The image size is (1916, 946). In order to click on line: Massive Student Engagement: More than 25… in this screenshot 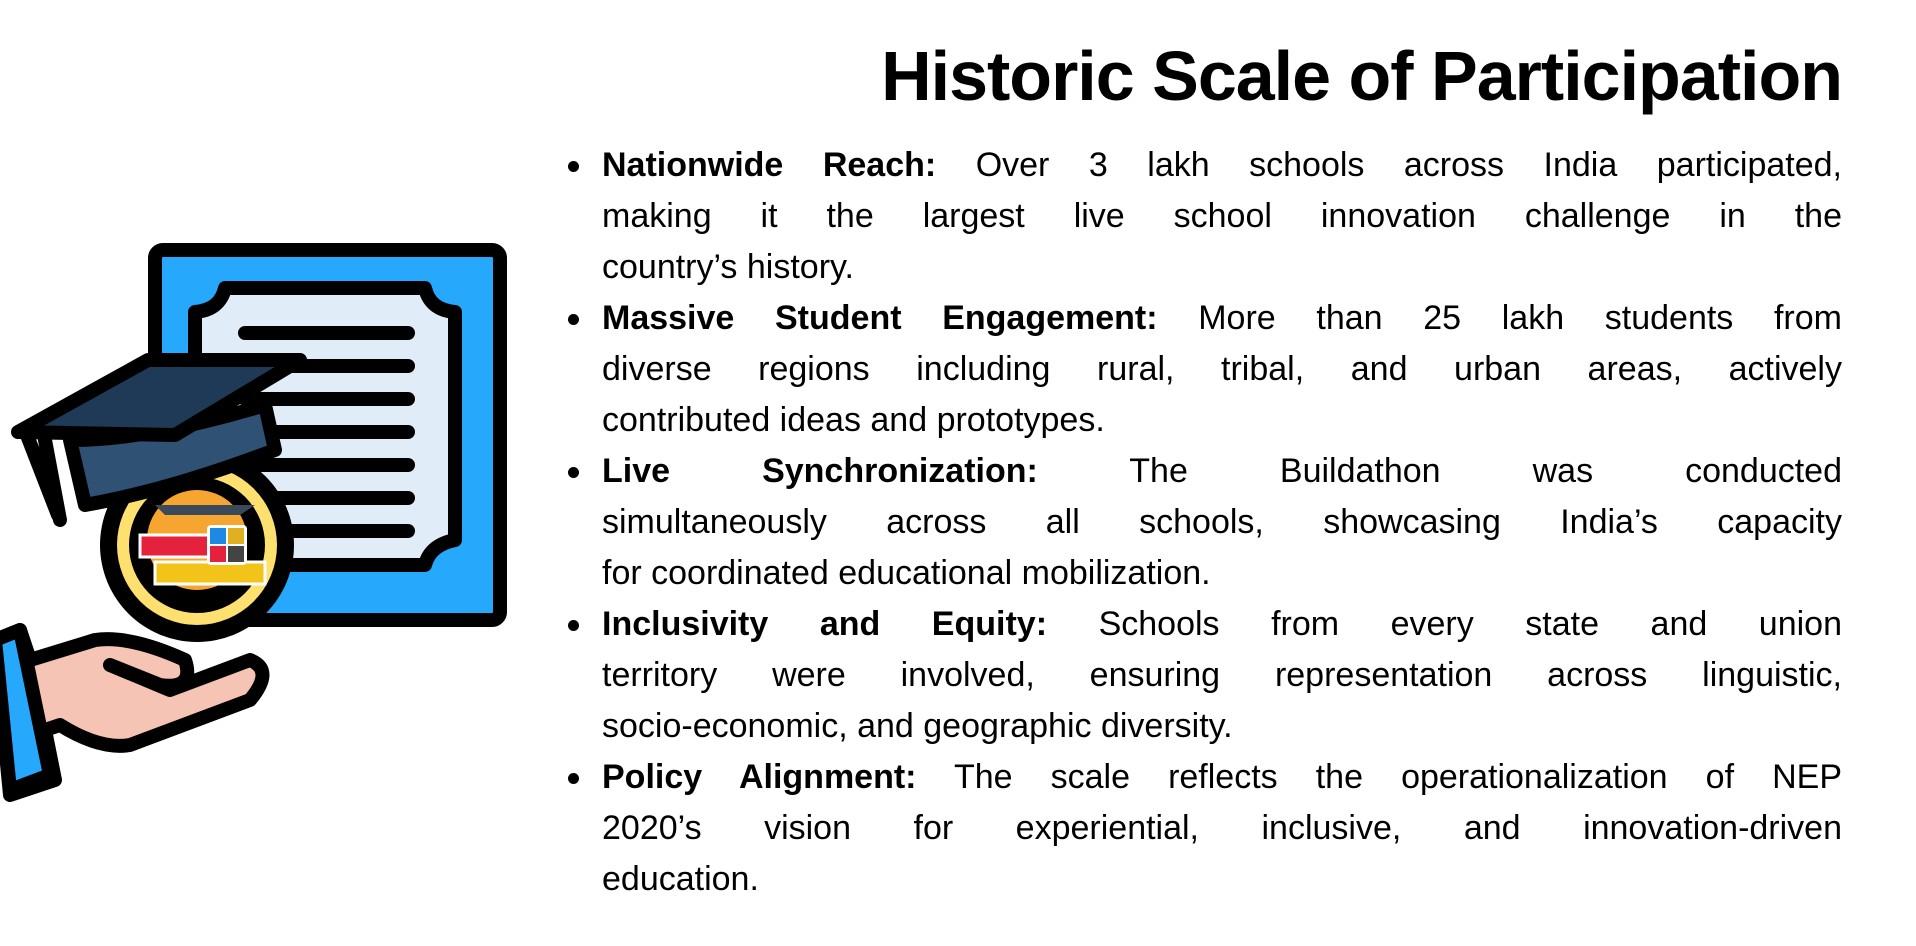, I will do `click(1222, 318)`.